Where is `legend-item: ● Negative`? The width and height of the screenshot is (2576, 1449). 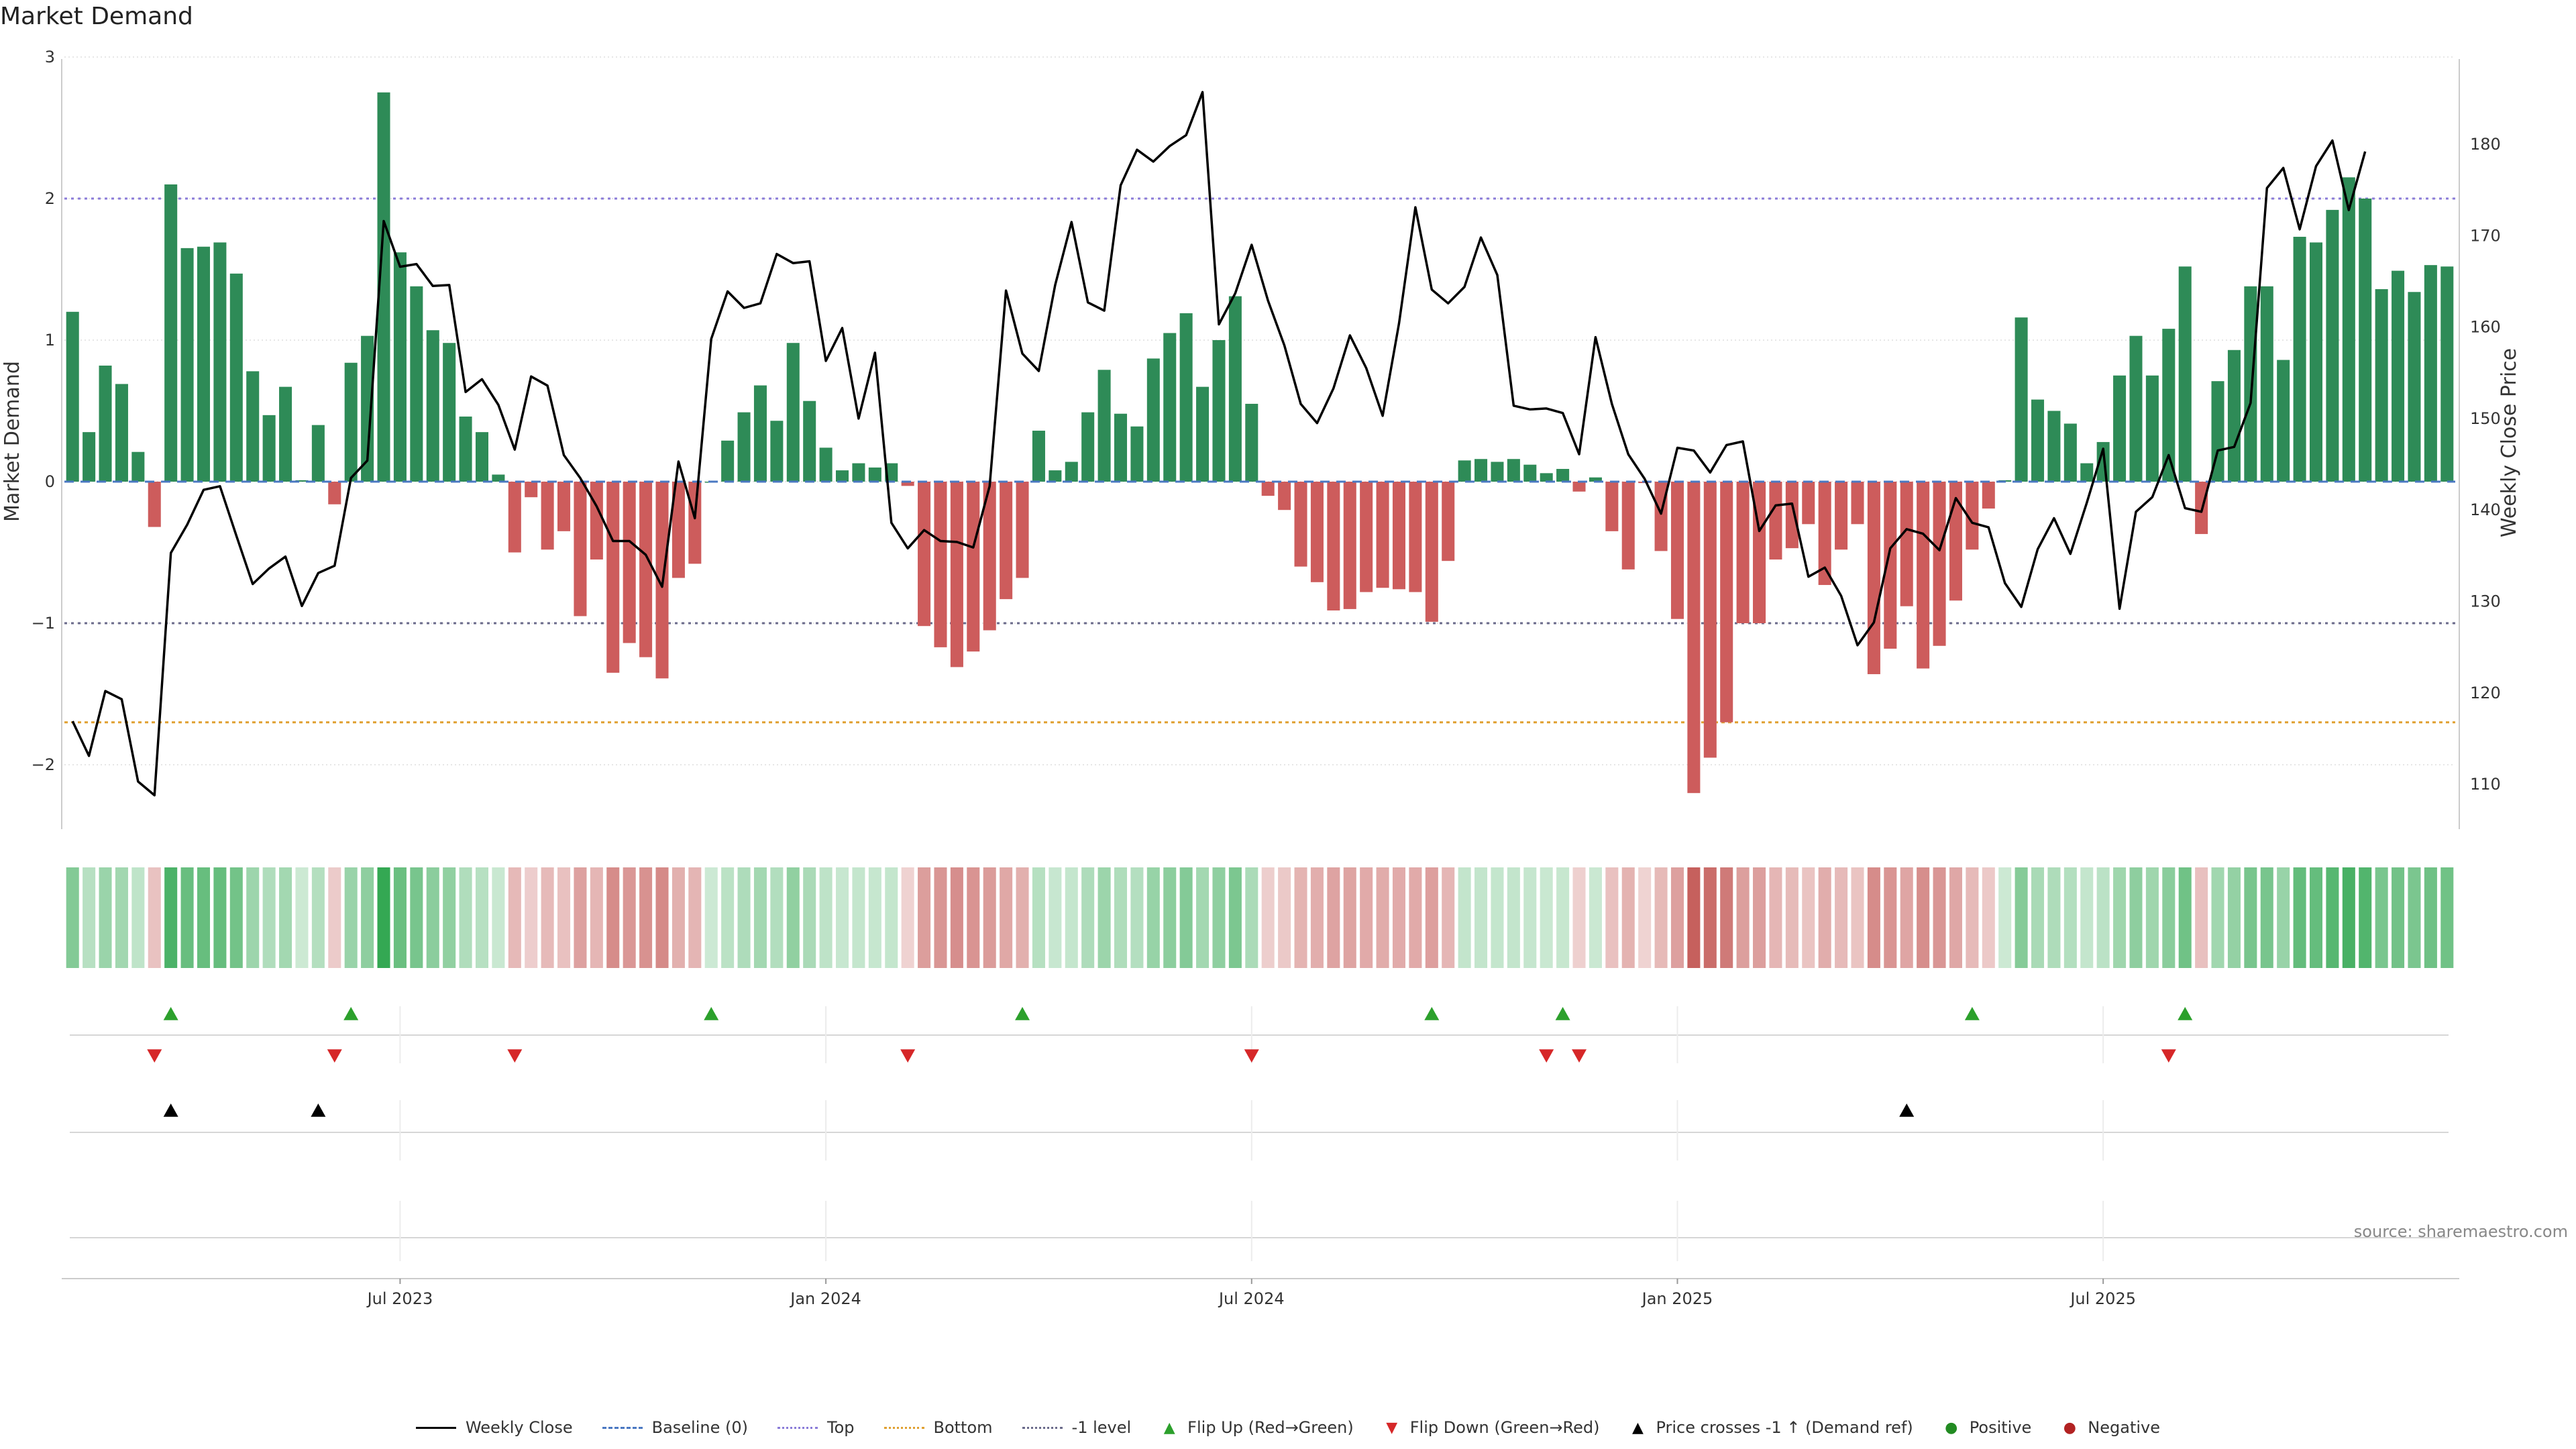 legend-item: ● Negative is located at coordinates (2110, 1427).